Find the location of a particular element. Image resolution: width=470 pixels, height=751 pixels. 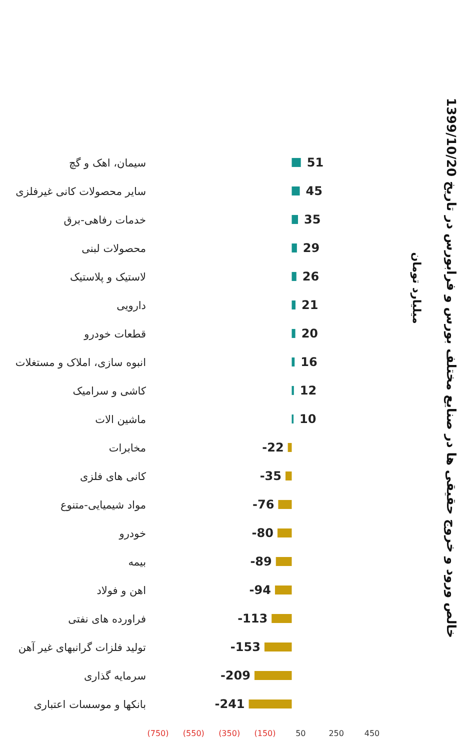

y-tick-label: لاستیک و پلاستیک is located at coordinates (108, 277).